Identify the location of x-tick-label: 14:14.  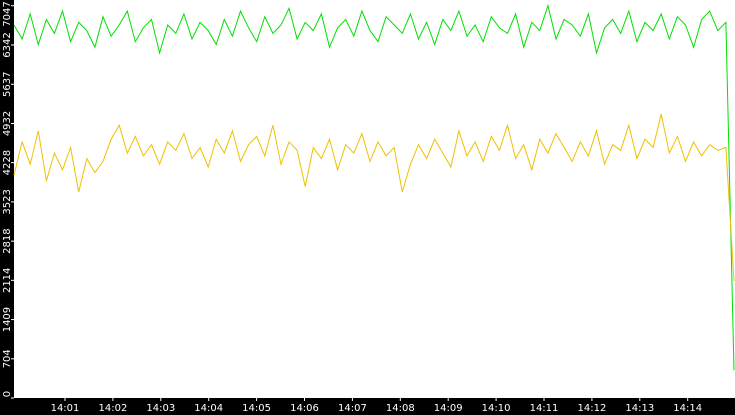
(687, 408).